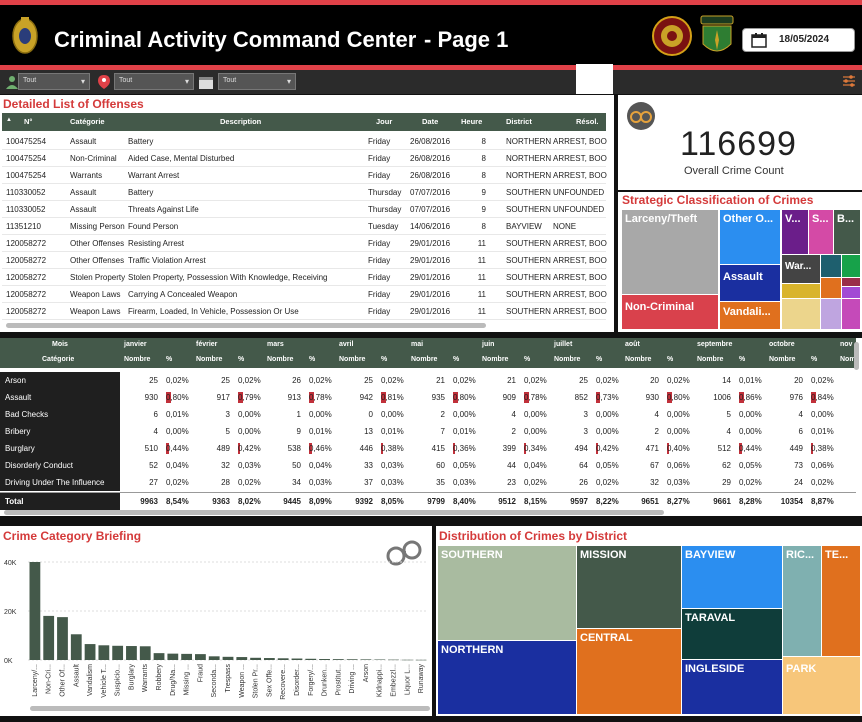 This screenshot has width=862, height=722. Describe the element at coordinates (798, 40) in the screenshot. I see `date-display: 18/05/2024` at that location.